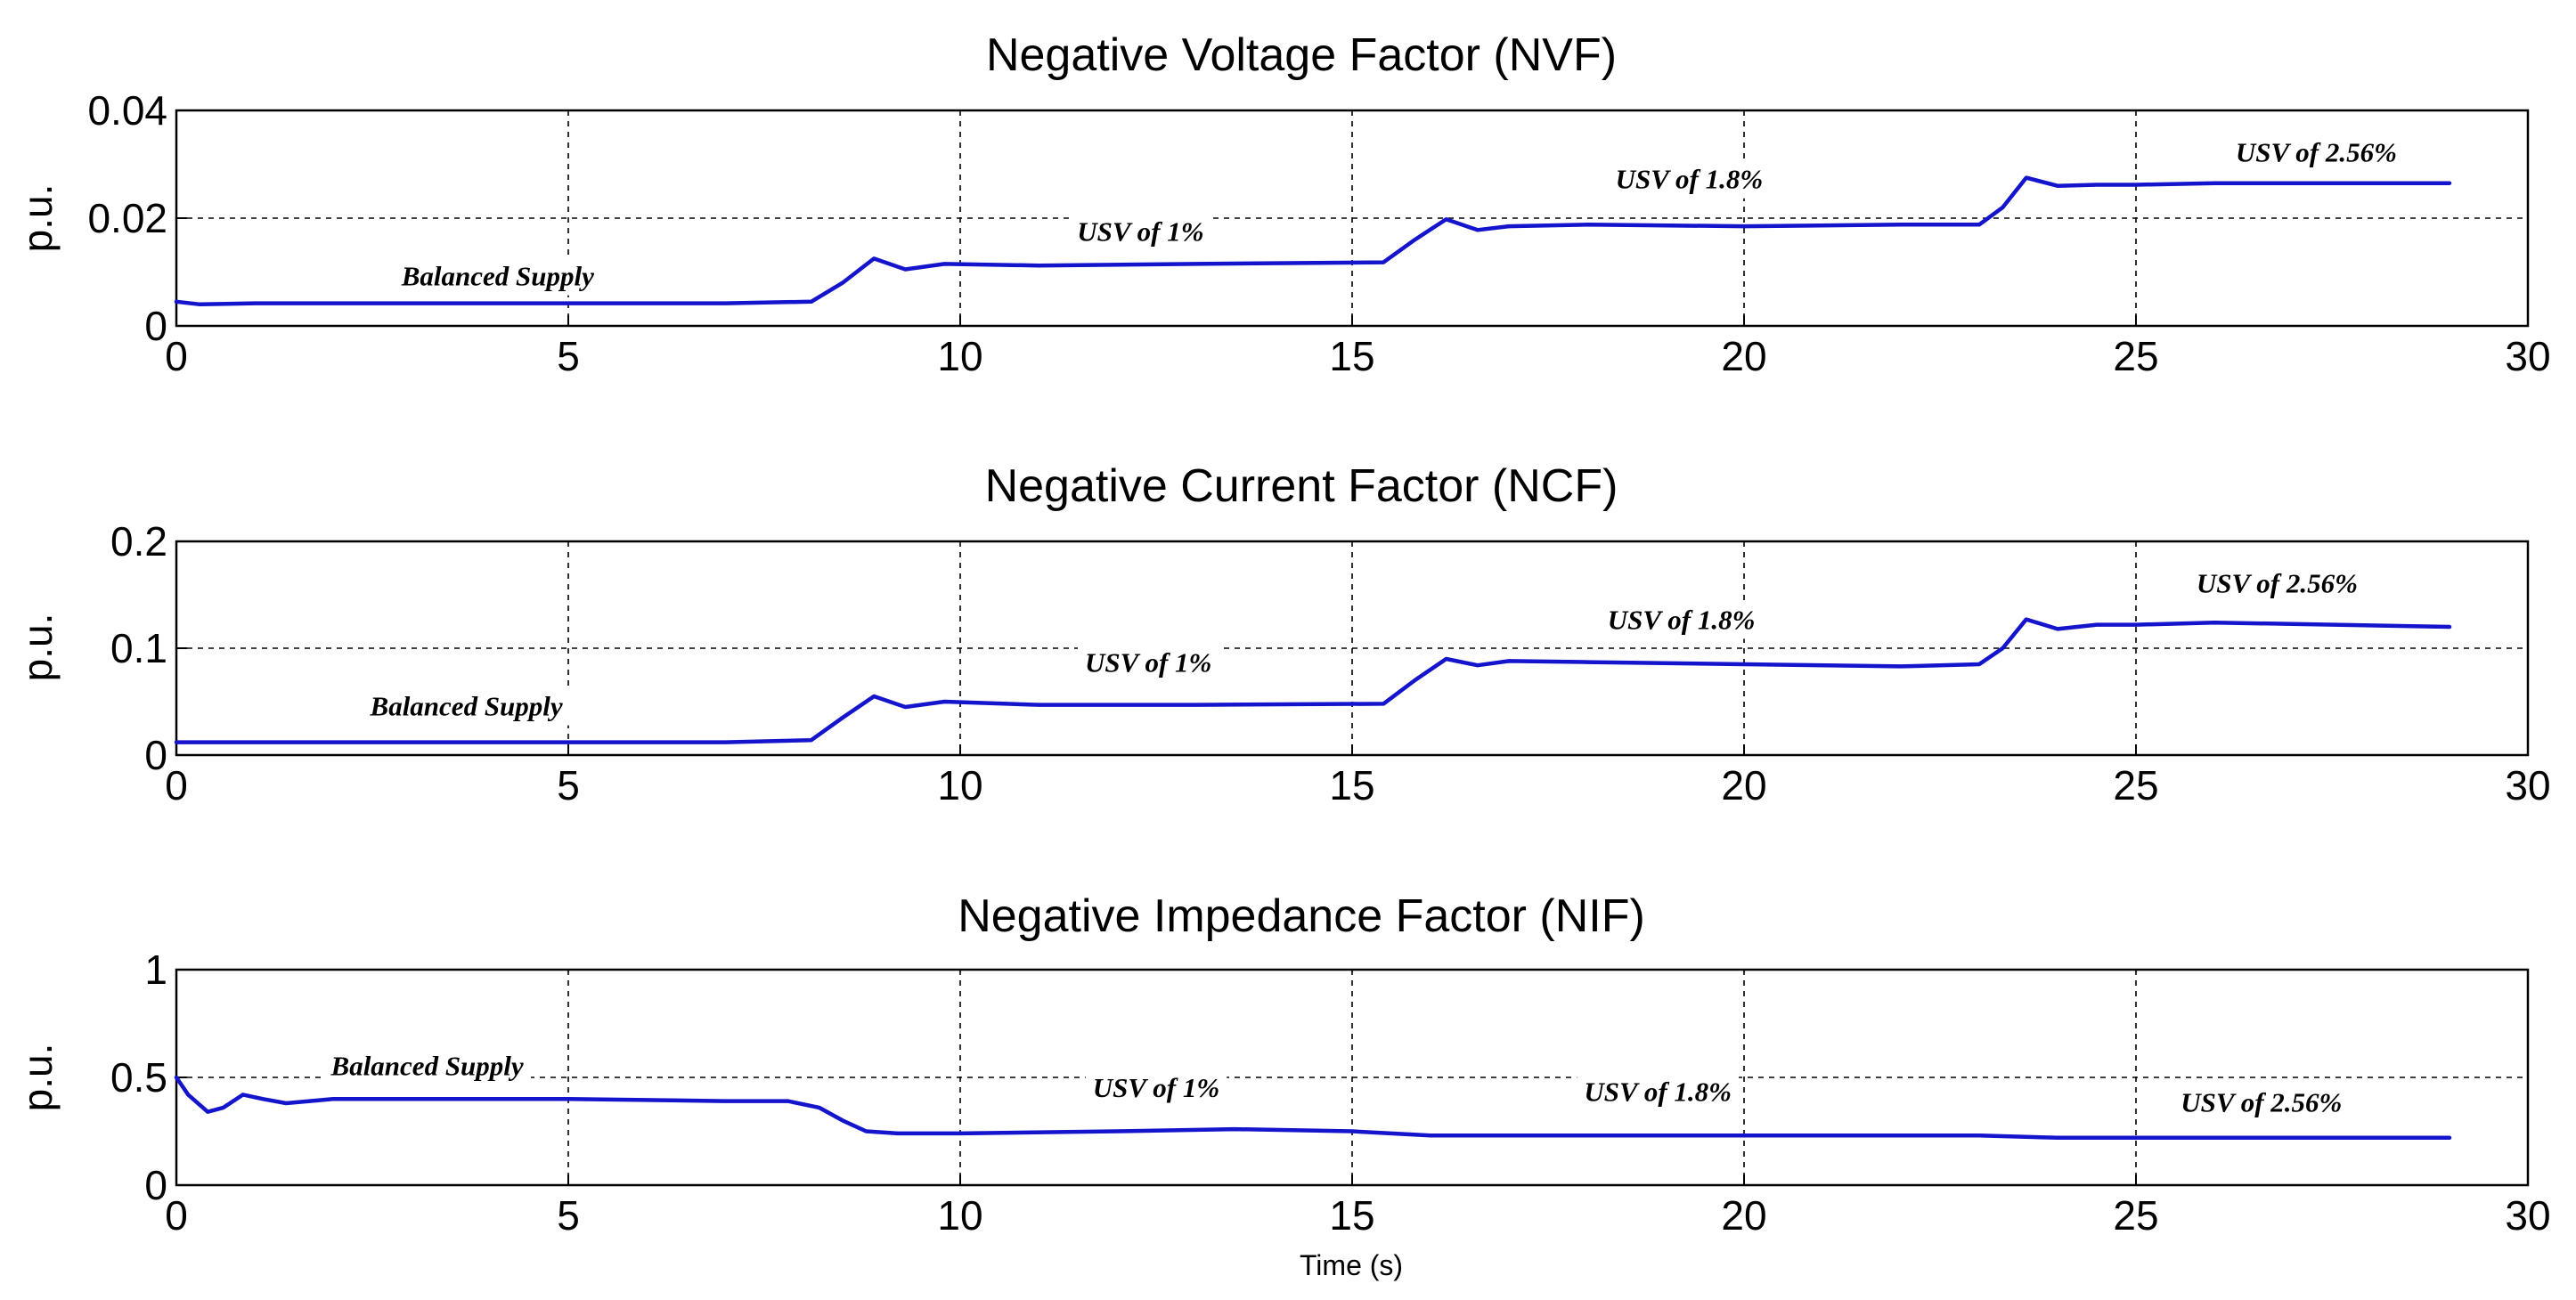  I want to click on x-axis-label: Time (s), so click(1351, 1265).